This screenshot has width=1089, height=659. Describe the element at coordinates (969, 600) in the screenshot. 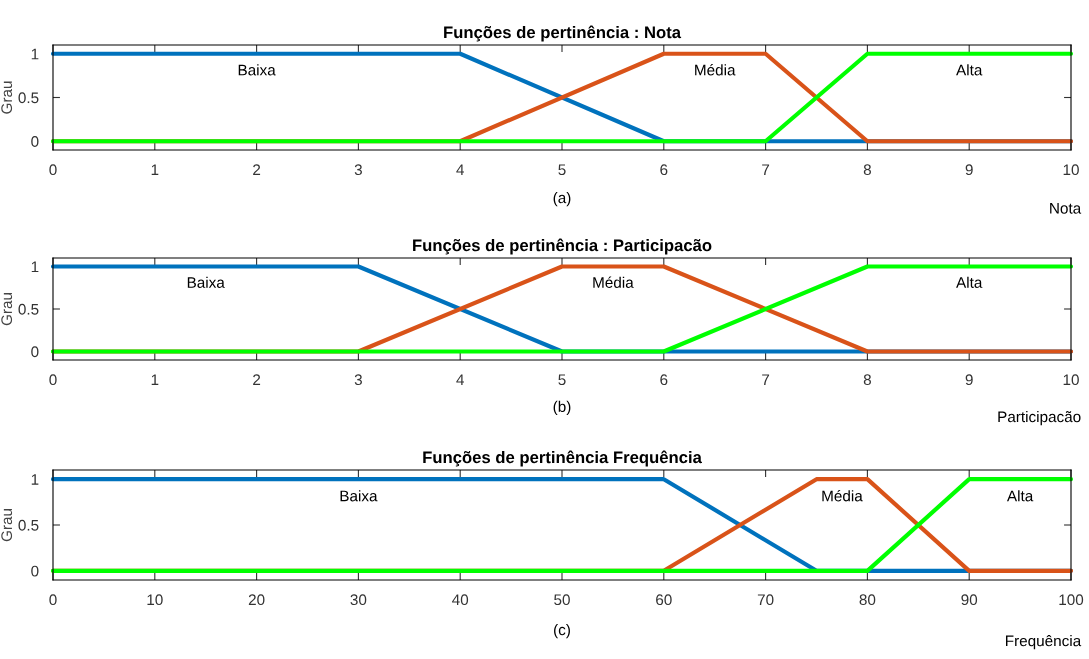

I see `x-tick-label: 90` at that location.